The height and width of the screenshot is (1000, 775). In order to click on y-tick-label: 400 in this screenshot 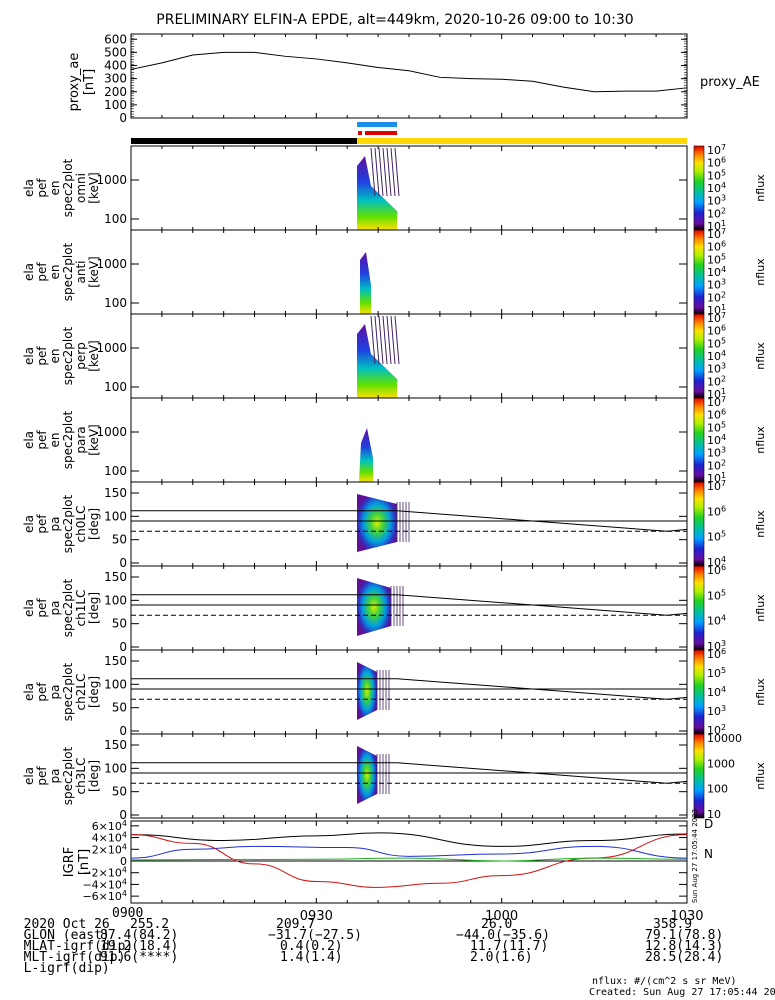, I will do `click(115, 66)`.